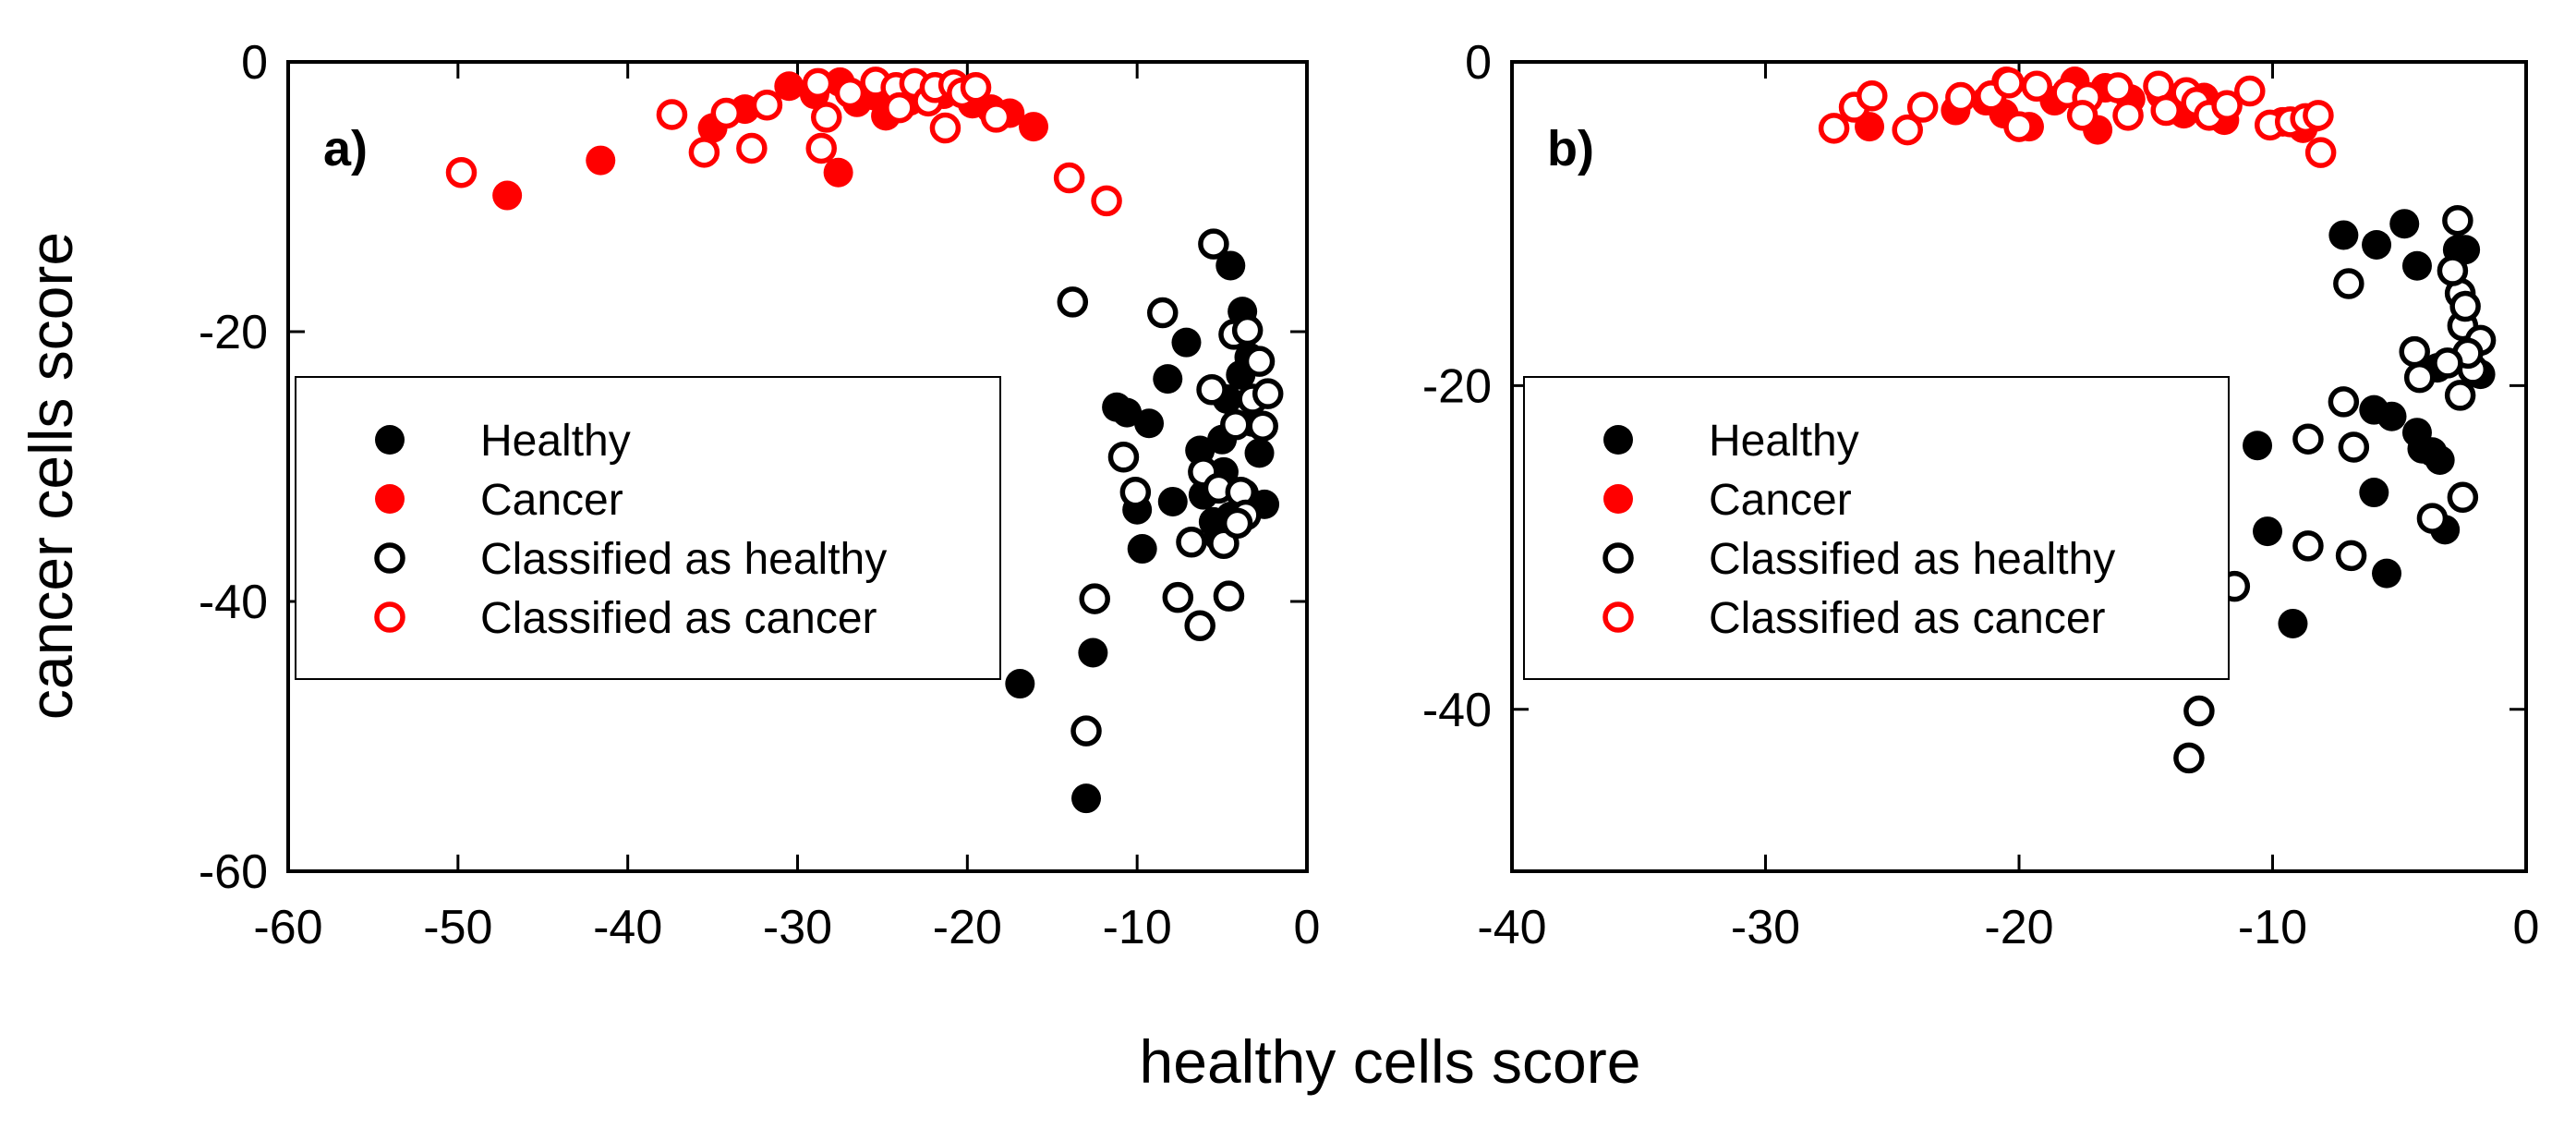 This screenshot has height=1129, width=2576. What do you see at coordinates (1784, 441) in the screenshot?
I see `legend-label: Healthy` at bounding box center [1784, 441].